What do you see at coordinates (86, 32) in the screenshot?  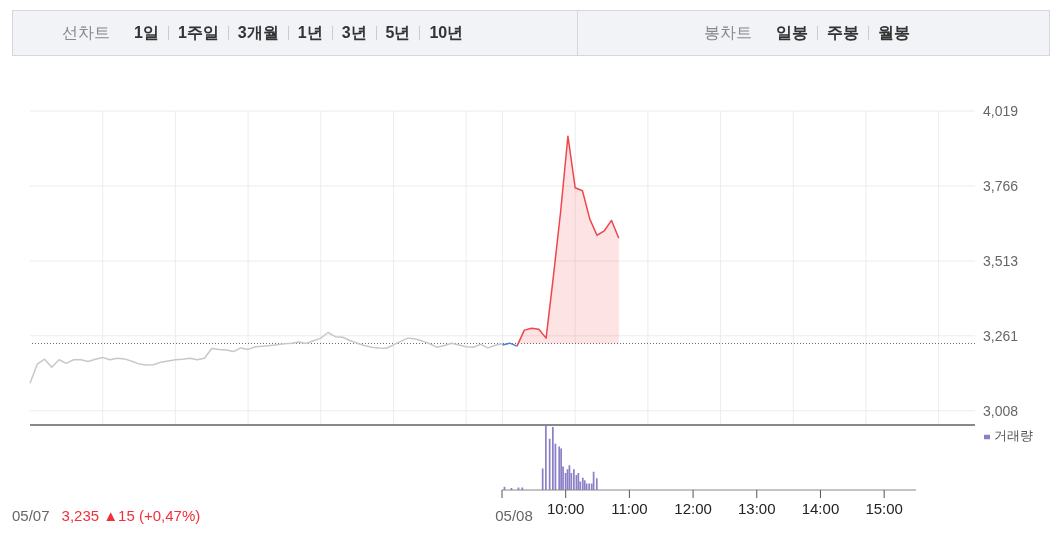 I see `text: 선차트` at bounding box center [86, 32].